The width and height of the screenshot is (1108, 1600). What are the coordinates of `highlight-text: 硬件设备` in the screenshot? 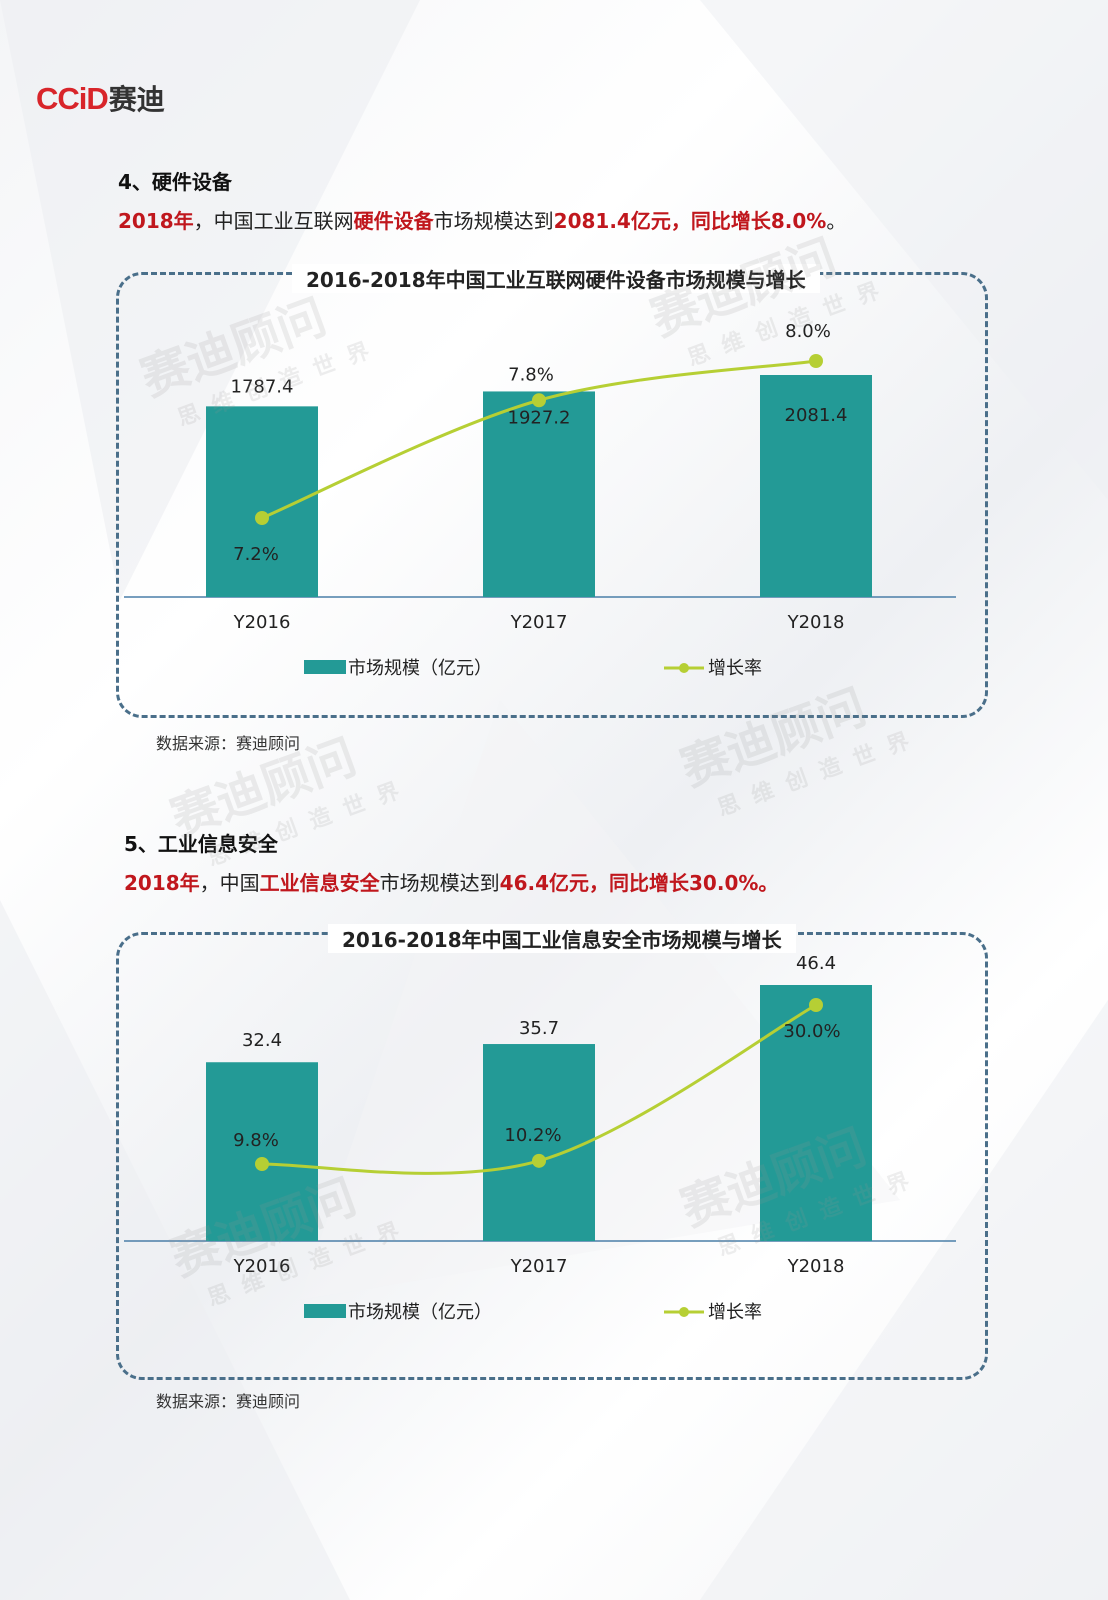 It's located at (393, 221).